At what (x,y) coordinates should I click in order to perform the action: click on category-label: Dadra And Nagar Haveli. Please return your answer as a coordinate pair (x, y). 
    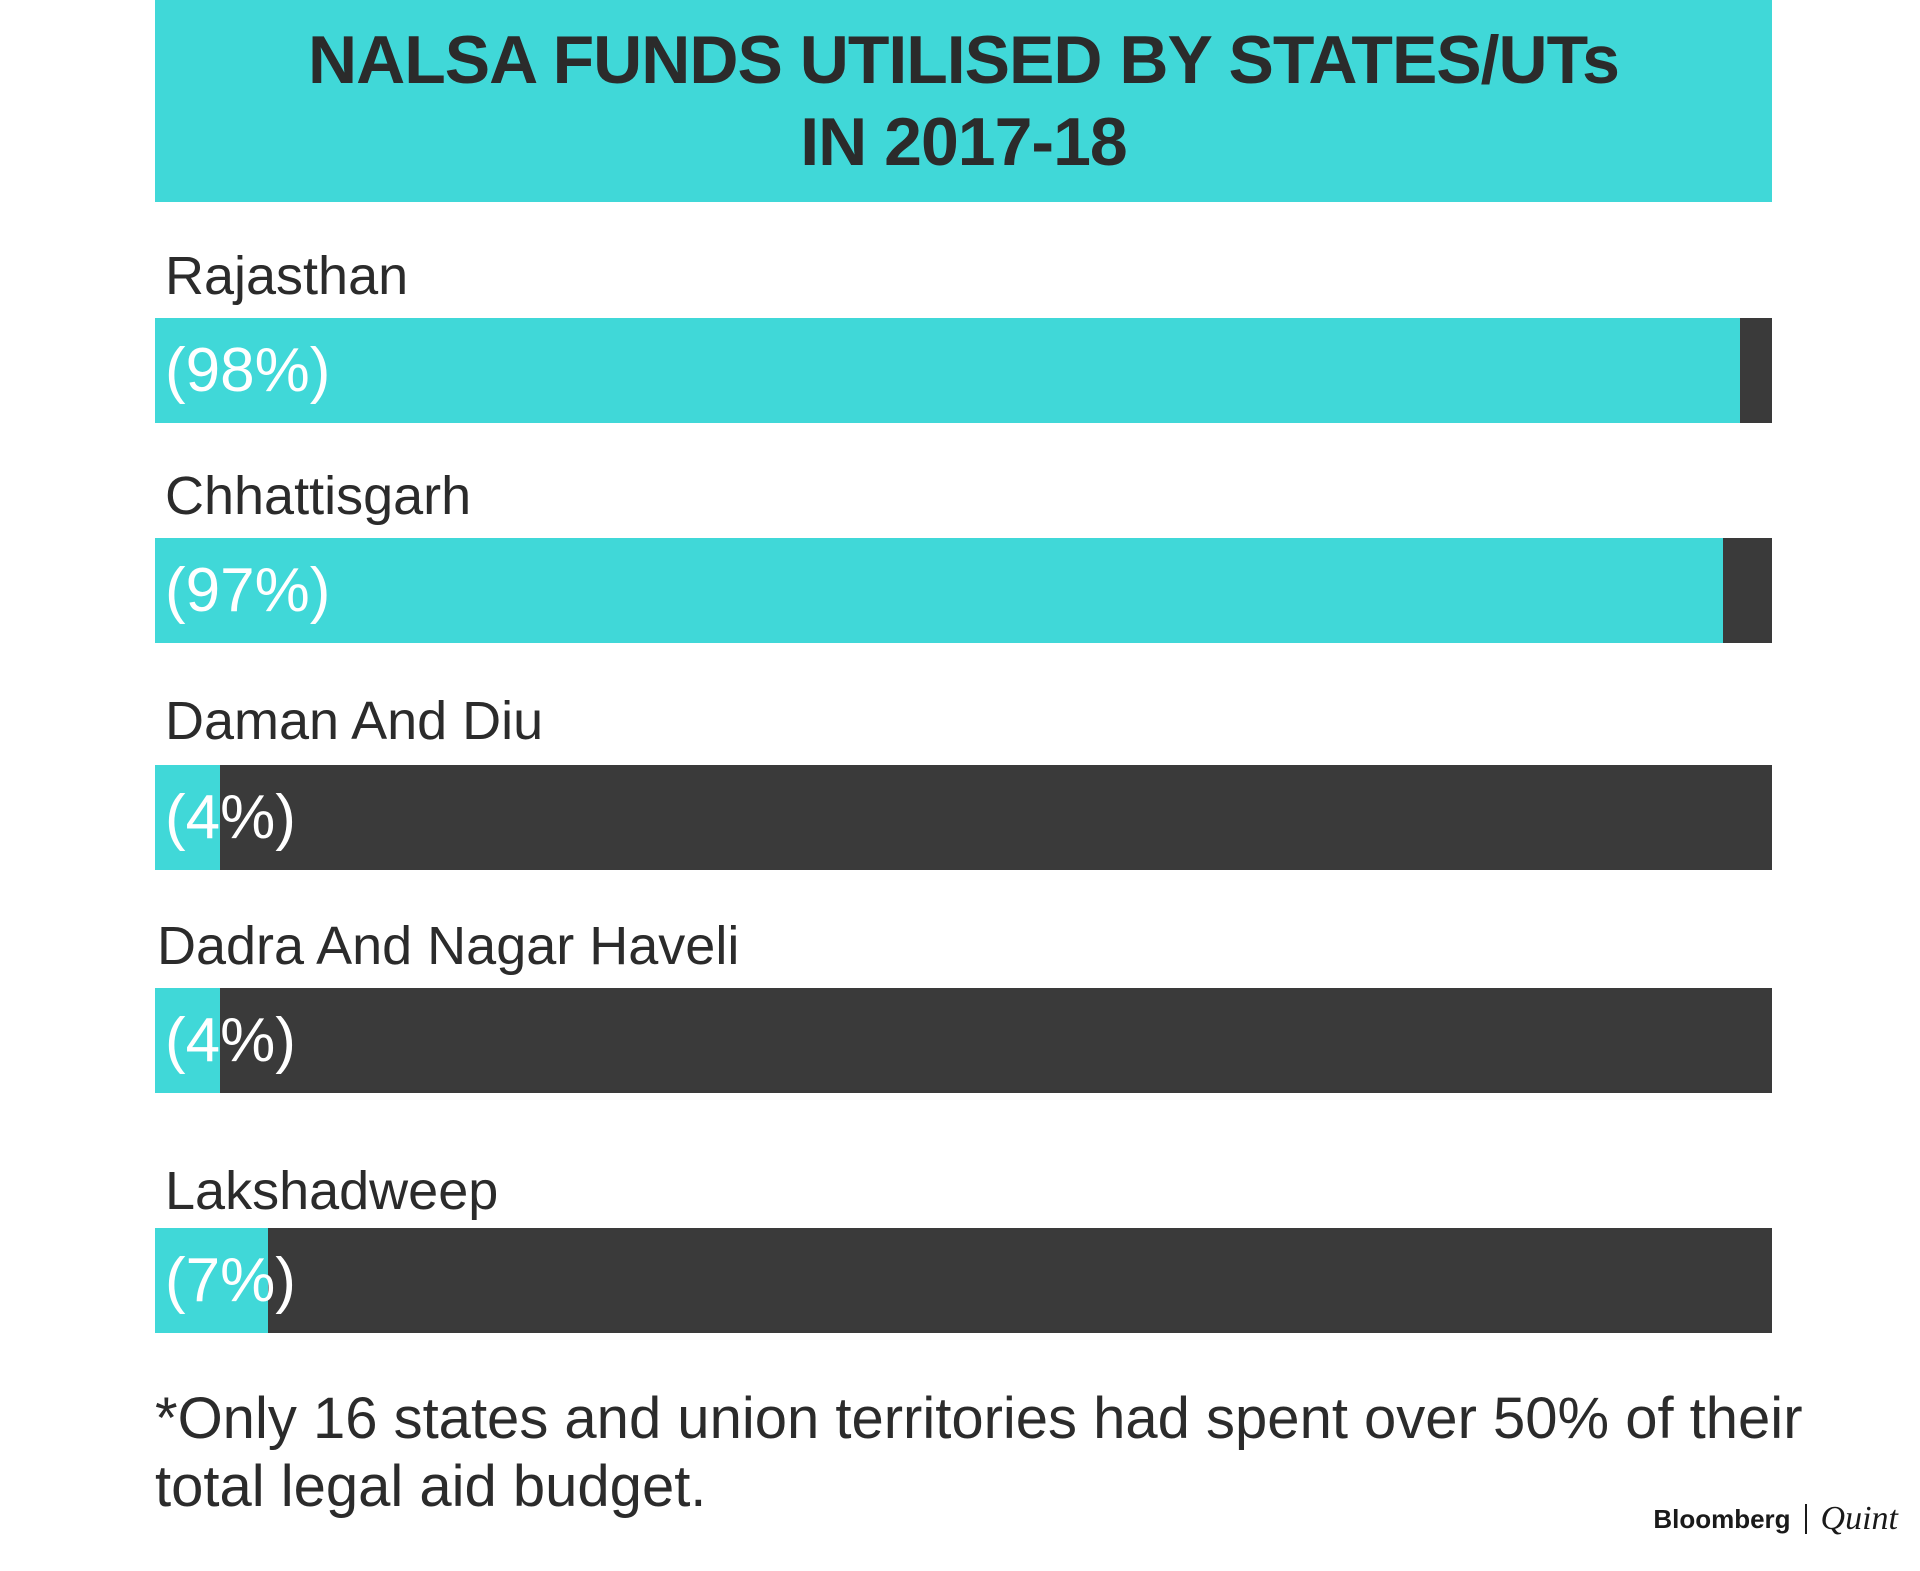
    Looking at the image, I should click on (448, 946).